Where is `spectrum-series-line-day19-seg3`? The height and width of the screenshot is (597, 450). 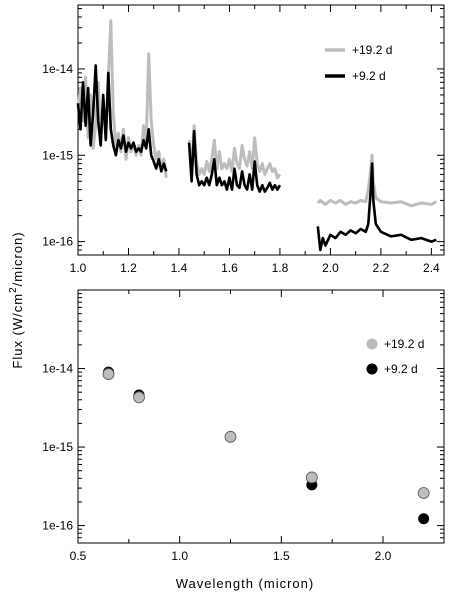 spectrum-series-line-day19-seg3 is located at coordinates (377, 180).